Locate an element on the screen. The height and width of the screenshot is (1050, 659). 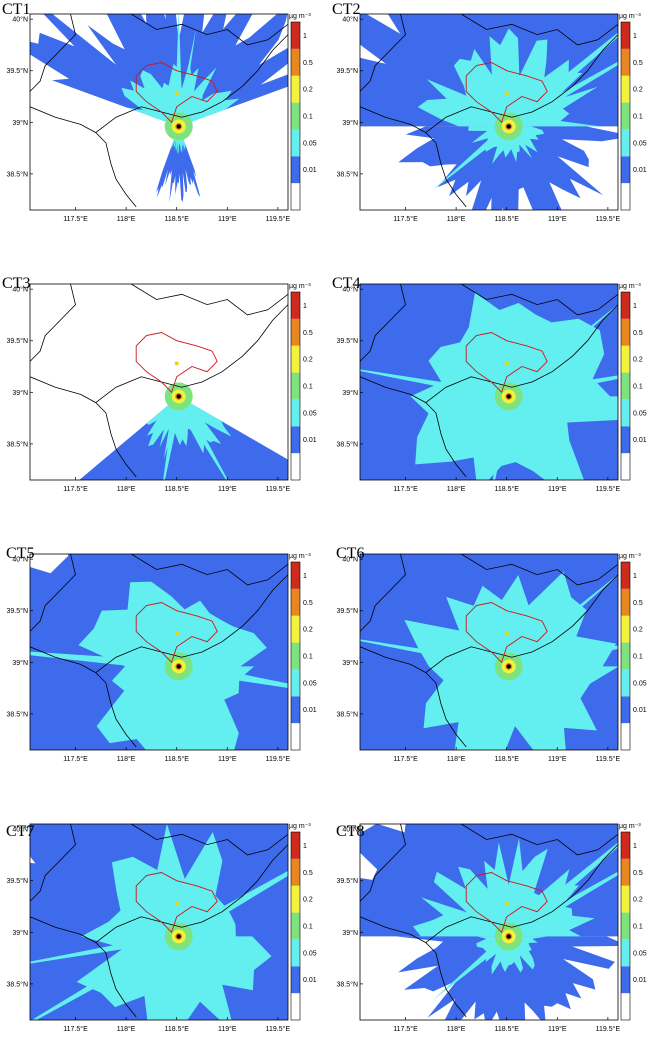
panel-title: CT8 is located at coordinates (350, 831).